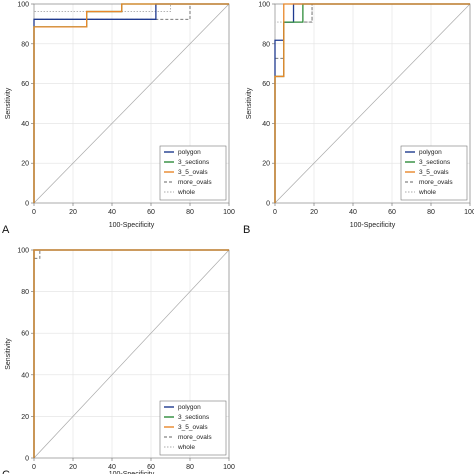 The width and height of the screenshot is (474, 474). What do you see at coordinates (246, 230) in the screenshot?
I see `panel-label: B` at bounding box center [246, 230].